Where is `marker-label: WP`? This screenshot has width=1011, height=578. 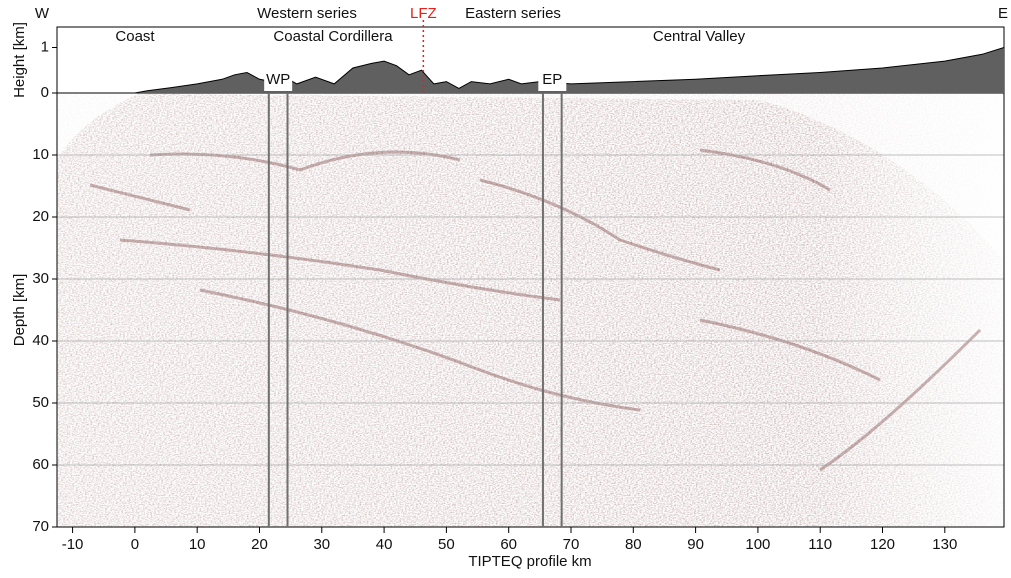 marker-label: WP is located at coordinates (278, 79).